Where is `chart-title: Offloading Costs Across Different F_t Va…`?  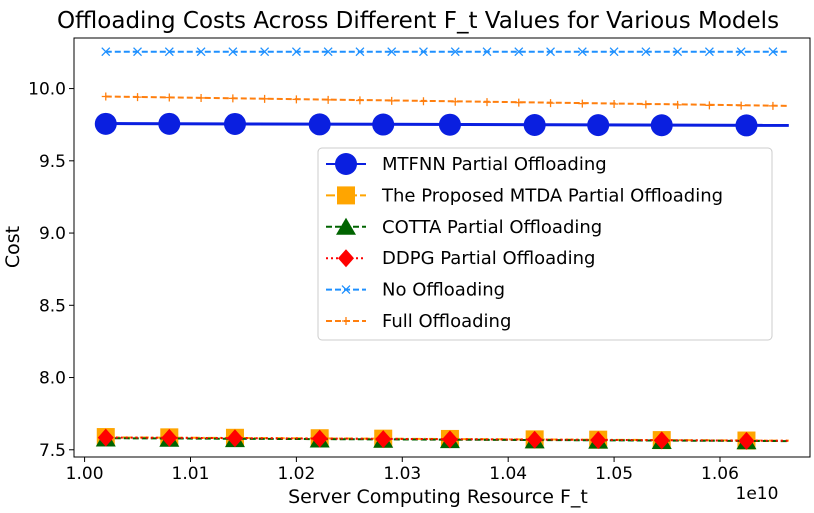 chart-title: Offloading Costs Across Different F_t Va… is located at coordinates (418, 21).